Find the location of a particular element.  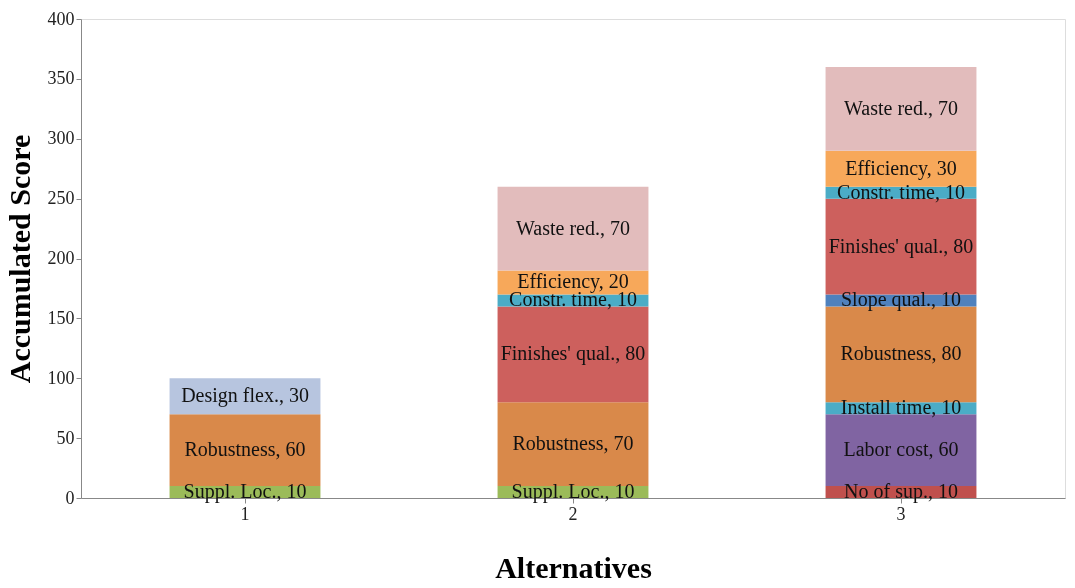

data-label: Robustness, 80 is located at coordinates (901, 353).